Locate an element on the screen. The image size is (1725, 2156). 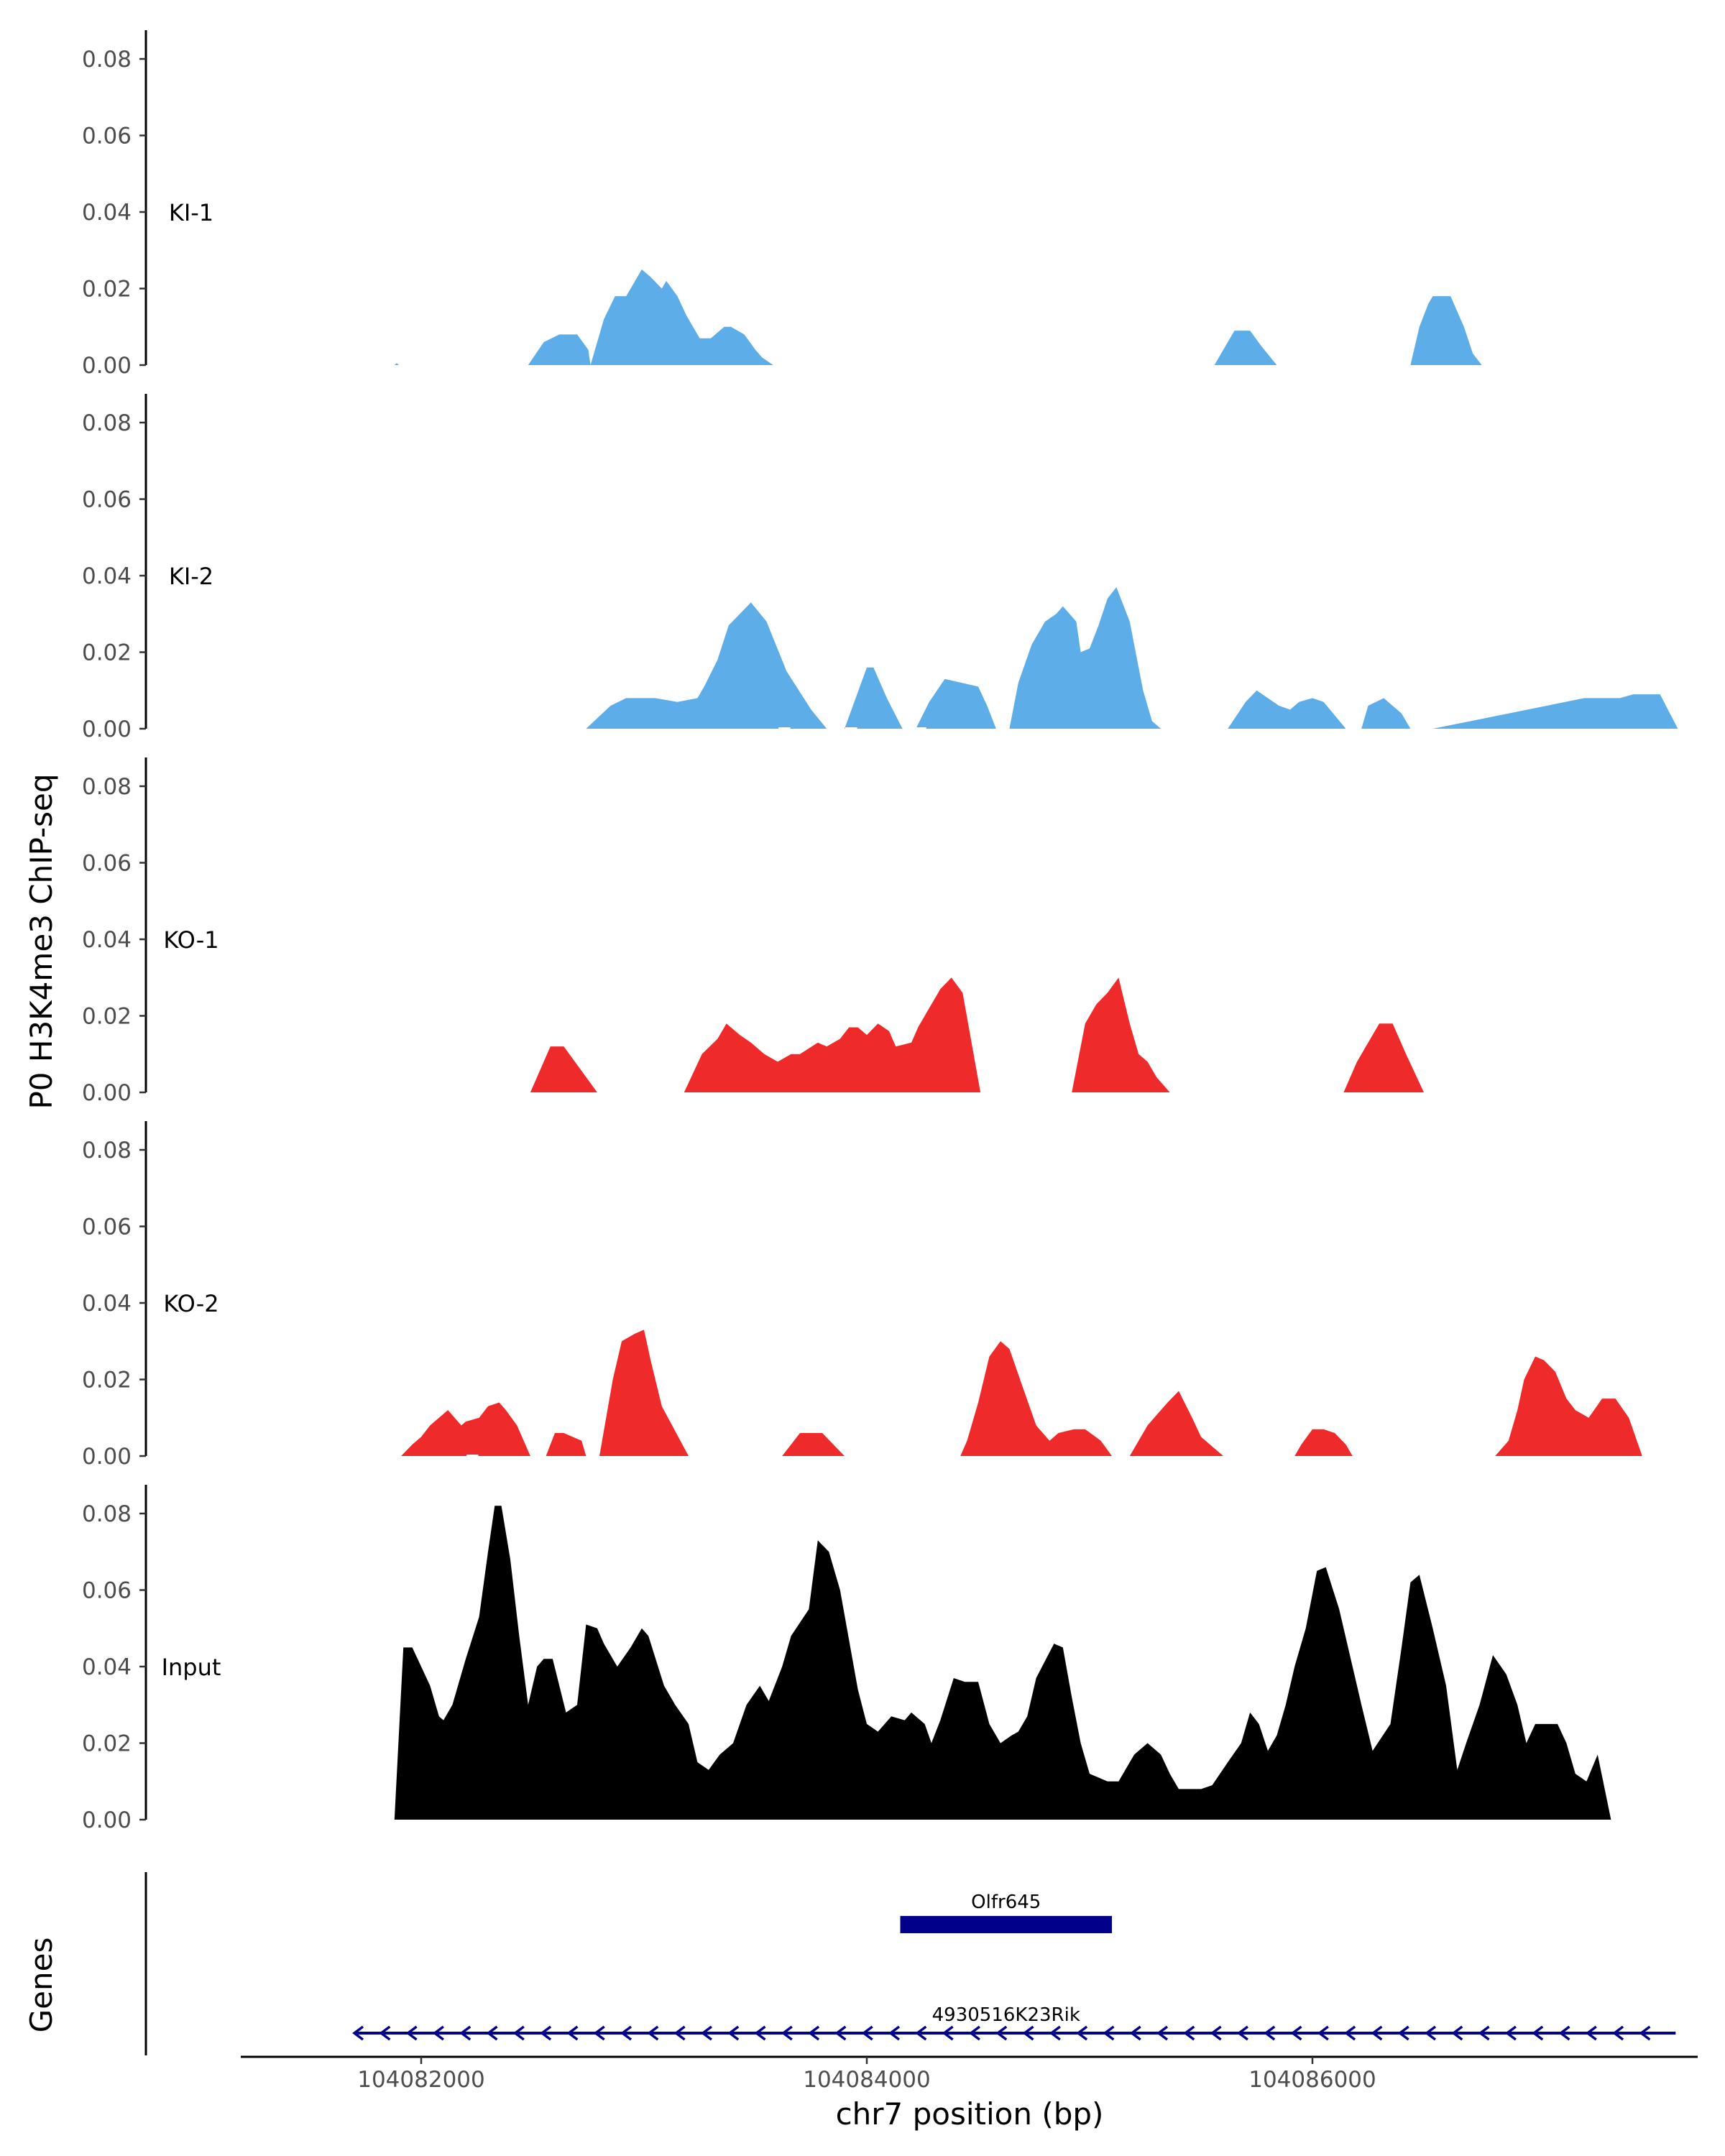
gene-track-title: Genes is located at coordinates (41, 1985).